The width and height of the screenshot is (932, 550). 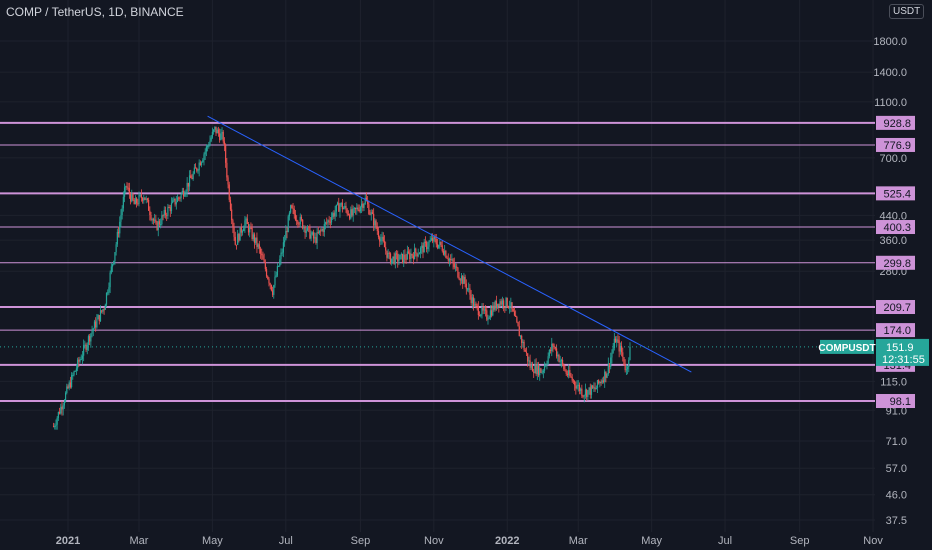 What do you see at coordinates (893, 159) in the screenshot?
I see `y-tick-label: 700.0` at bounding box center [893, 159].